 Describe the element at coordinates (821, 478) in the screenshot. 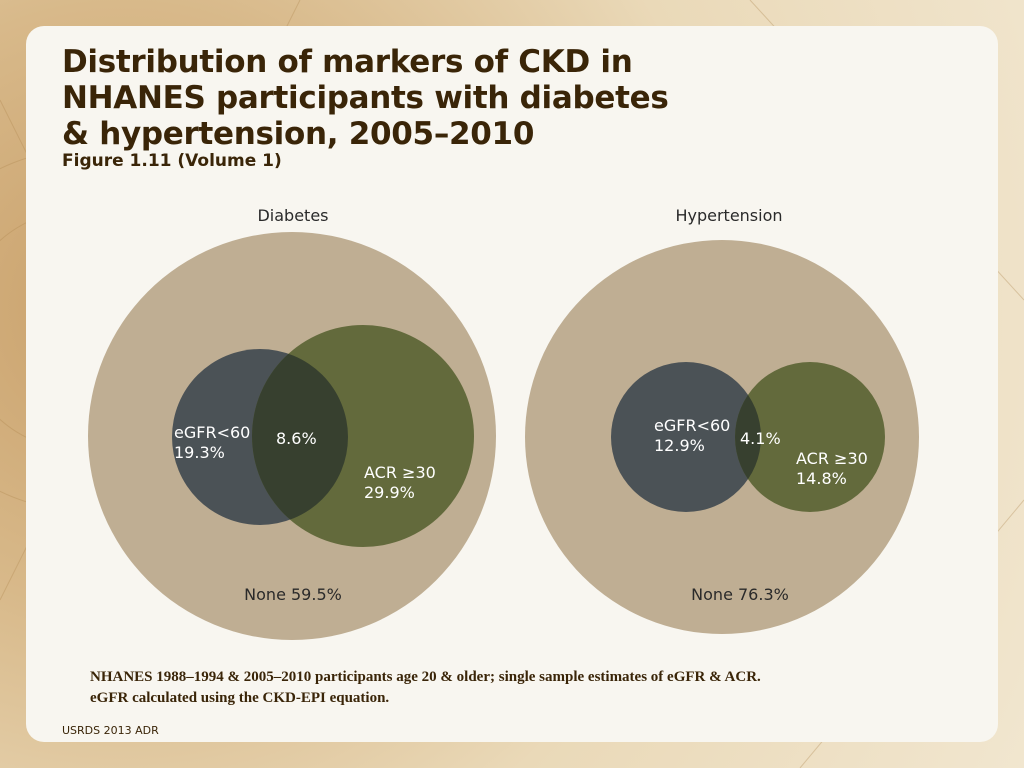

I see `venn-acr-value: 14.8%` at that location.